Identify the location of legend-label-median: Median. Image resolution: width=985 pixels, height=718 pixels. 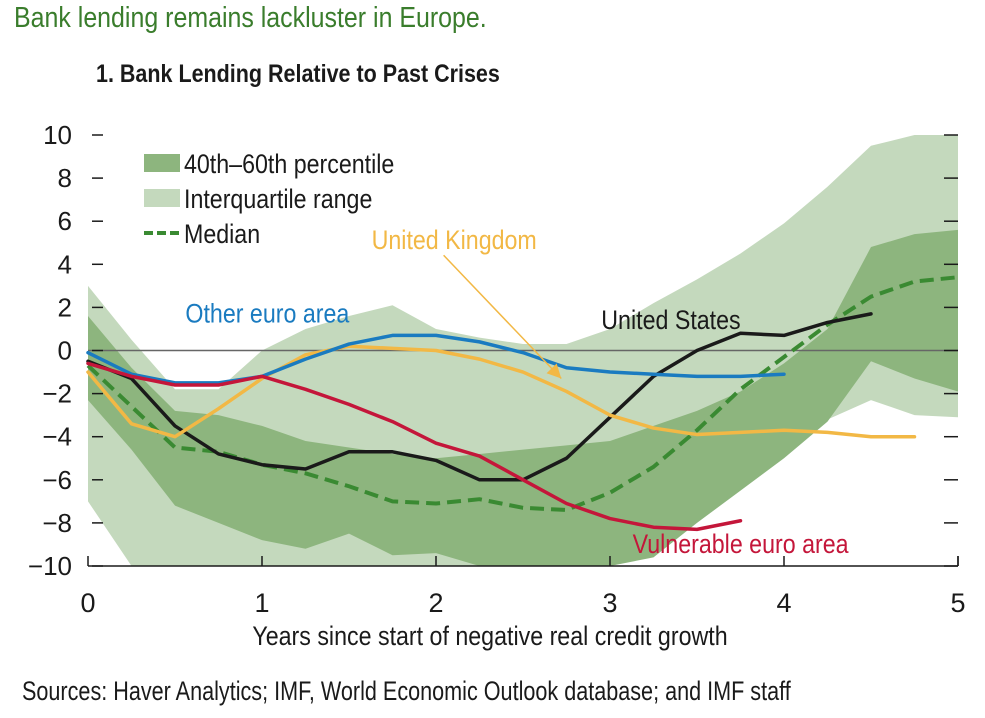
(222, 234).